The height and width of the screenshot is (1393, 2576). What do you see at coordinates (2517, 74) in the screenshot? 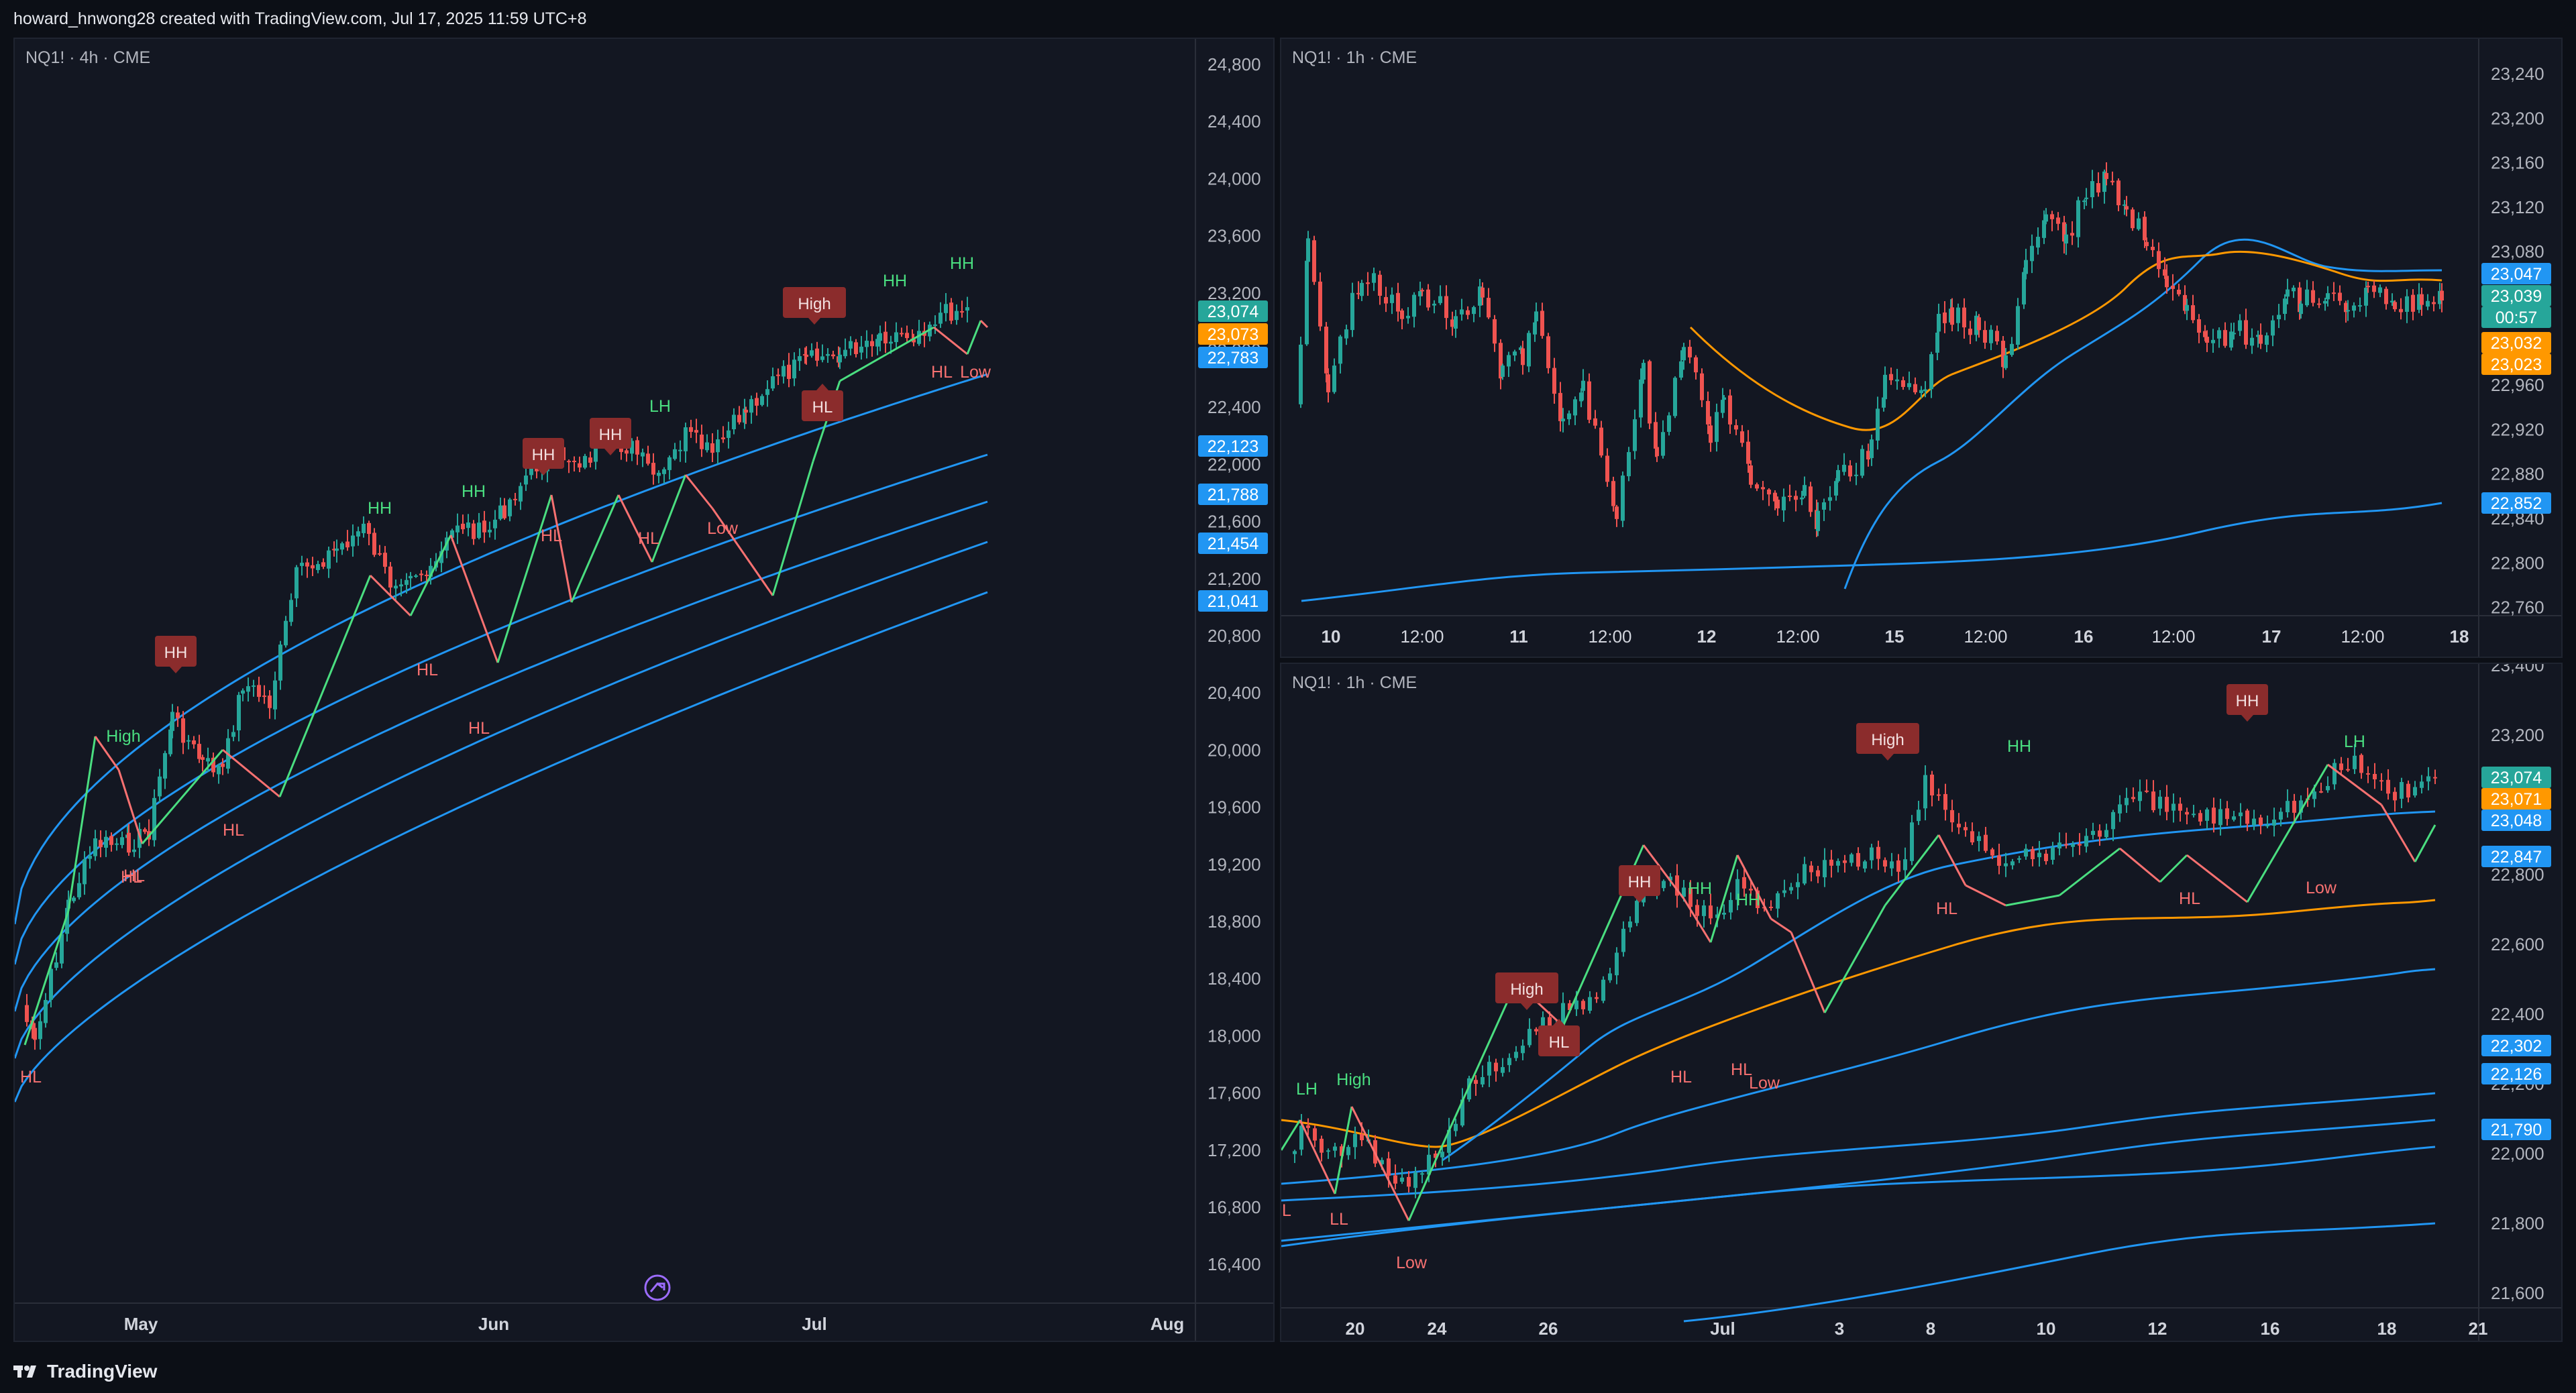
I see `price-tick-label: 23,240` at bounding box center [2517, 74].